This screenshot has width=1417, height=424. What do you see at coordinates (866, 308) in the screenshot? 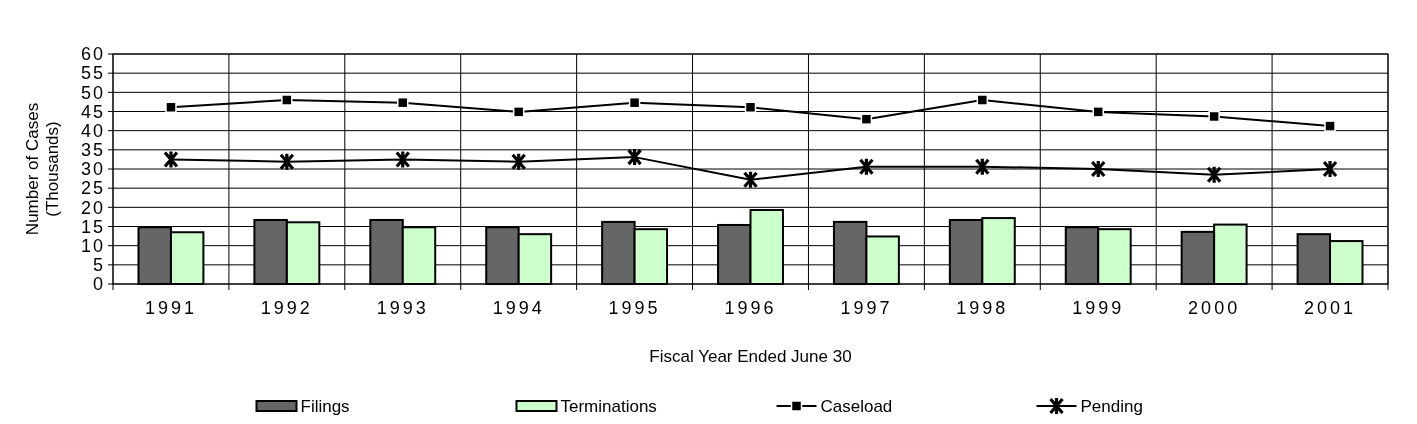
I see `x-tick-label: 1997` at bounding box center [866, 308].